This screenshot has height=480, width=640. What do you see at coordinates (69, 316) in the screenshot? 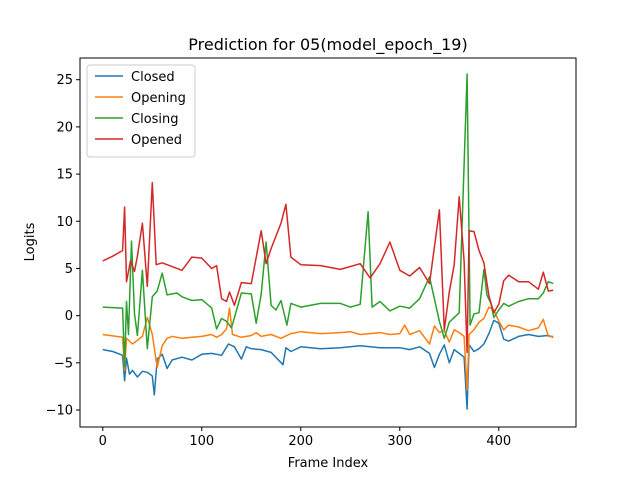
I see `y-tick-label: 0` at bounding box center [69, 316].